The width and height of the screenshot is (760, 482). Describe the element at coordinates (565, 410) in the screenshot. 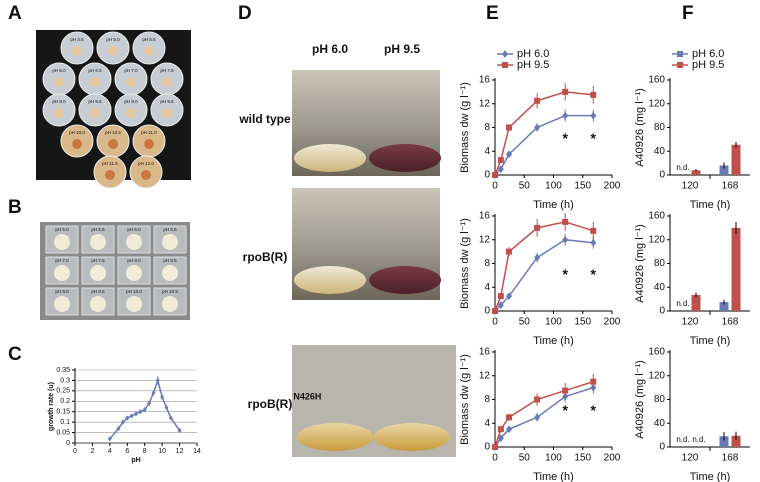

I see `annotation: *` at that location.